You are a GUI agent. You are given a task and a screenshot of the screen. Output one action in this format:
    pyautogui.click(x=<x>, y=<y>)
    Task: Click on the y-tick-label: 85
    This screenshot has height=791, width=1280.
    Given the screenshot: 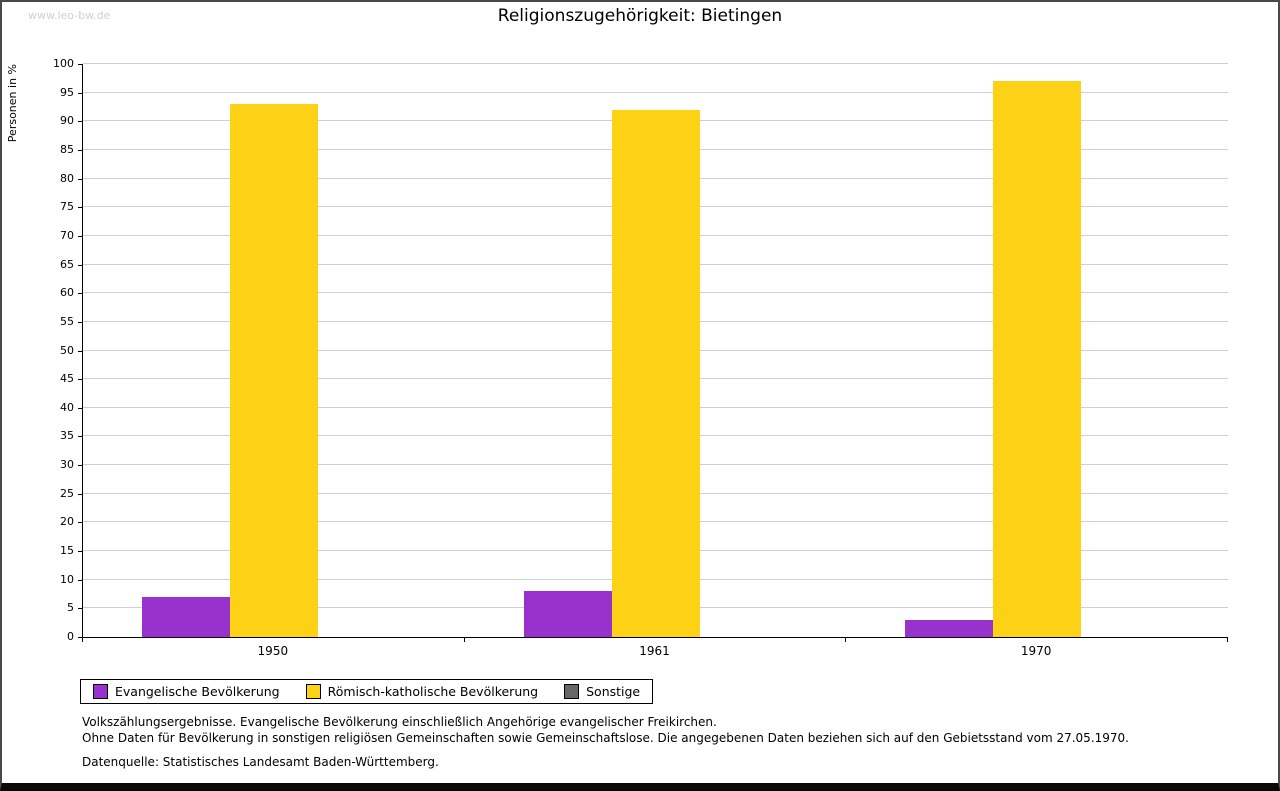 What is the action you would take?
    pyautogui.click(x=67, y=149)
    